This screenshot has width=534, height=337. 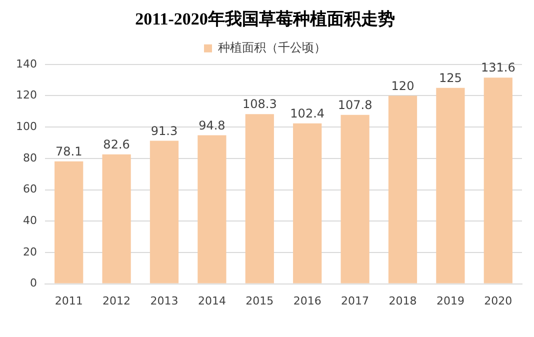 What do you see at coordinates (355, 105) in the screenshot?
I see `data-label: 107.8` at bounding box center [355, 105].